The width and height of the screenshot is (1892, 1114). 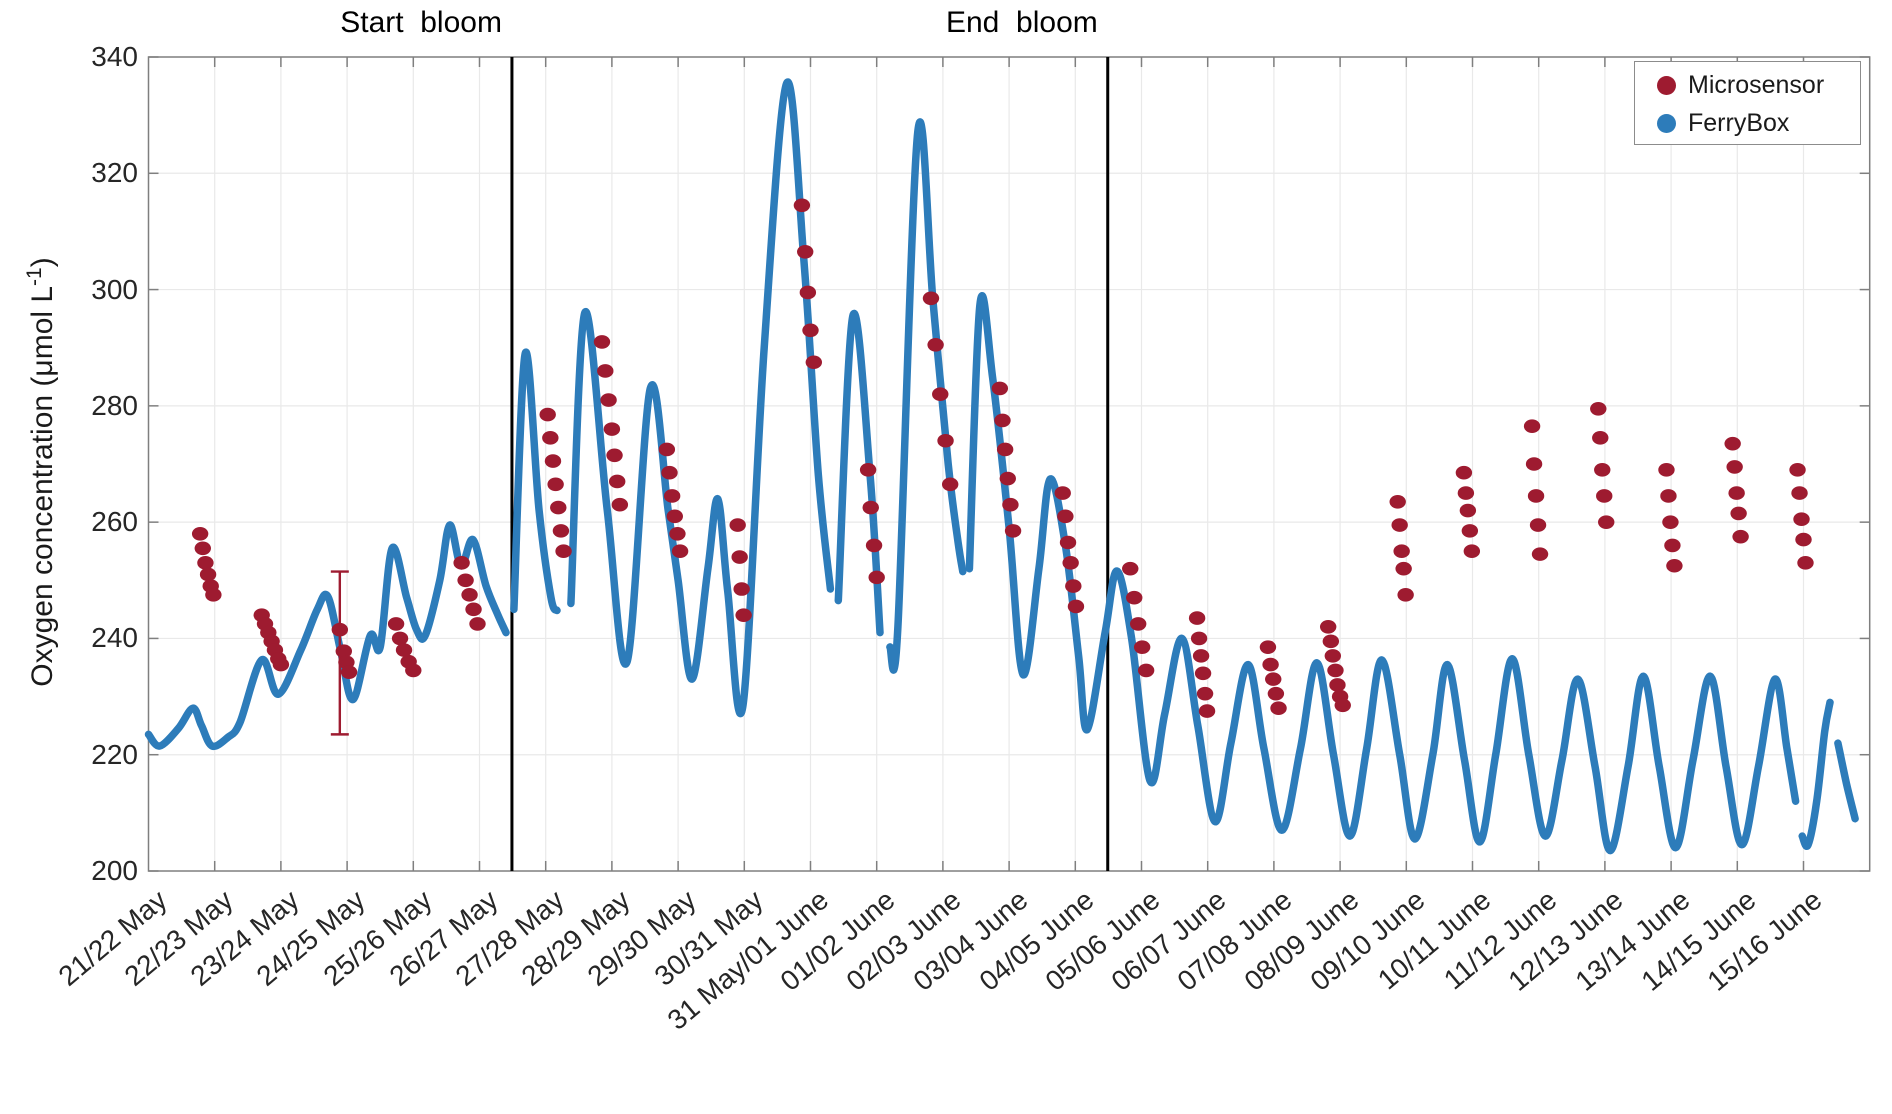 What do you see at coordinates (421, 22) in the screenshot?
I see `start-bloom-label: Start bloom` at bounding box center [421, 22].